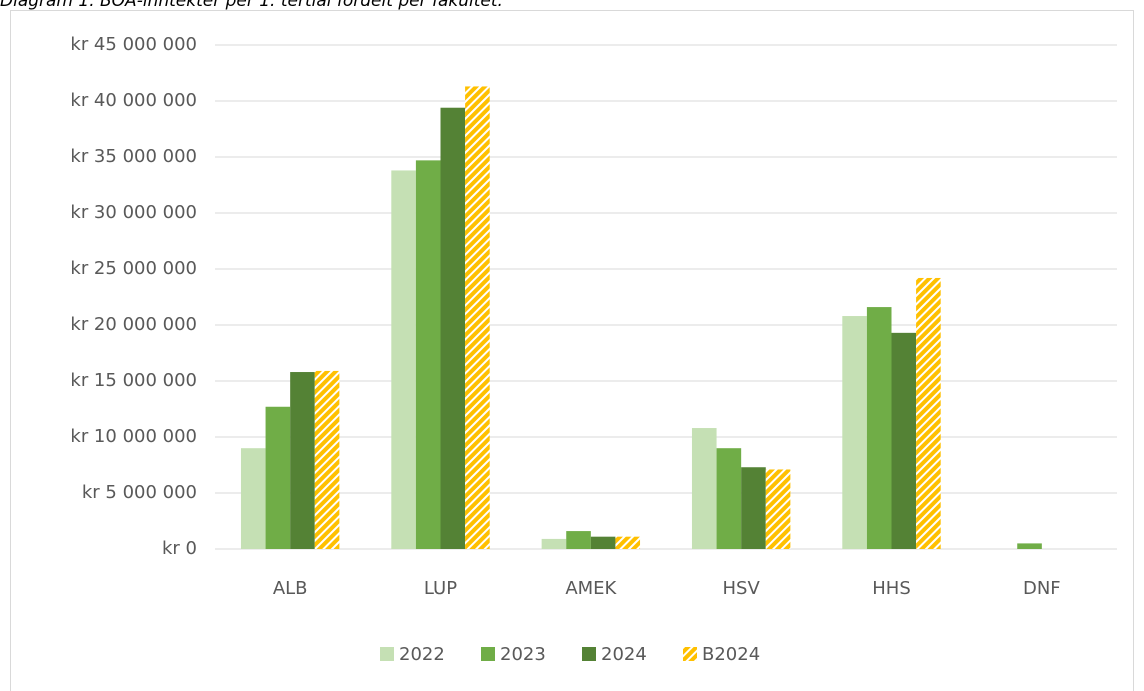 This screenshot has width=1144, height=691. I want to click on y-tick-label: kr 0, so click(179, 548).